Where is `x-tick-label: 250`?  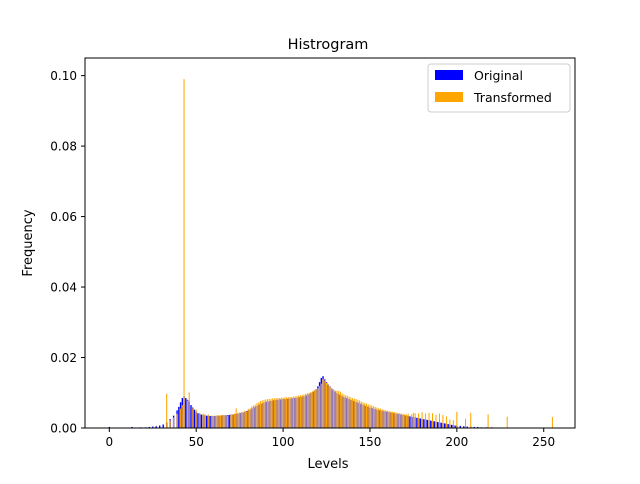 x-tick-label: 250 is located at coordinates (543, 442).